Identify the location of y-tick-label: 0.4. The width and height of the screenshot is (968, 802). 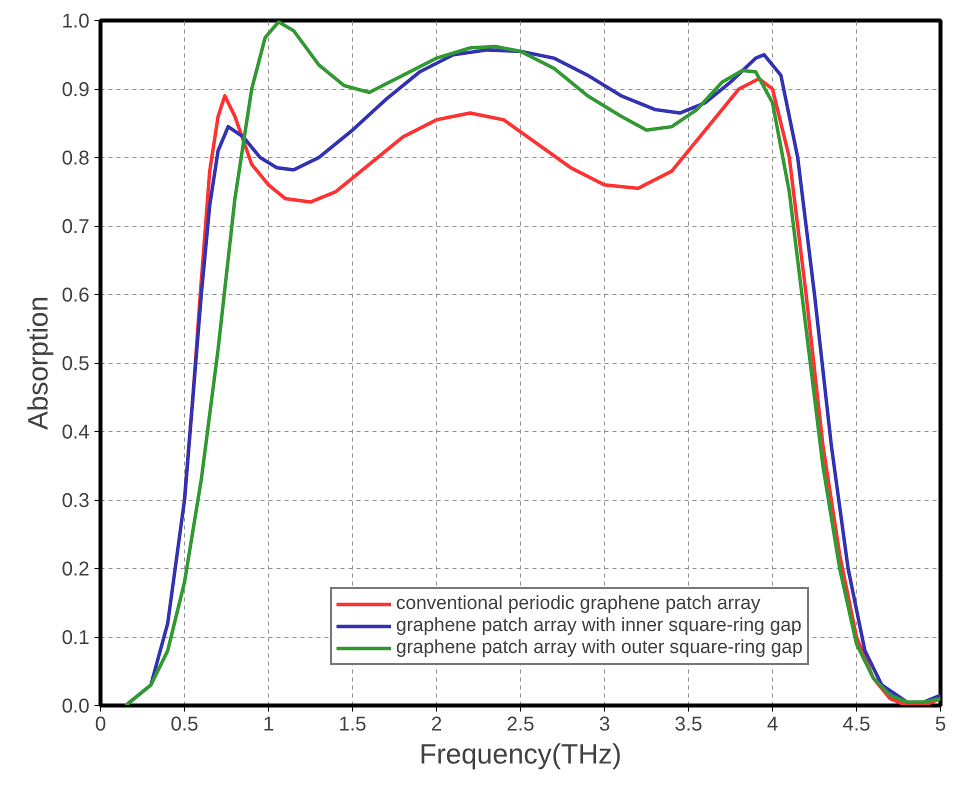
(76, 433).